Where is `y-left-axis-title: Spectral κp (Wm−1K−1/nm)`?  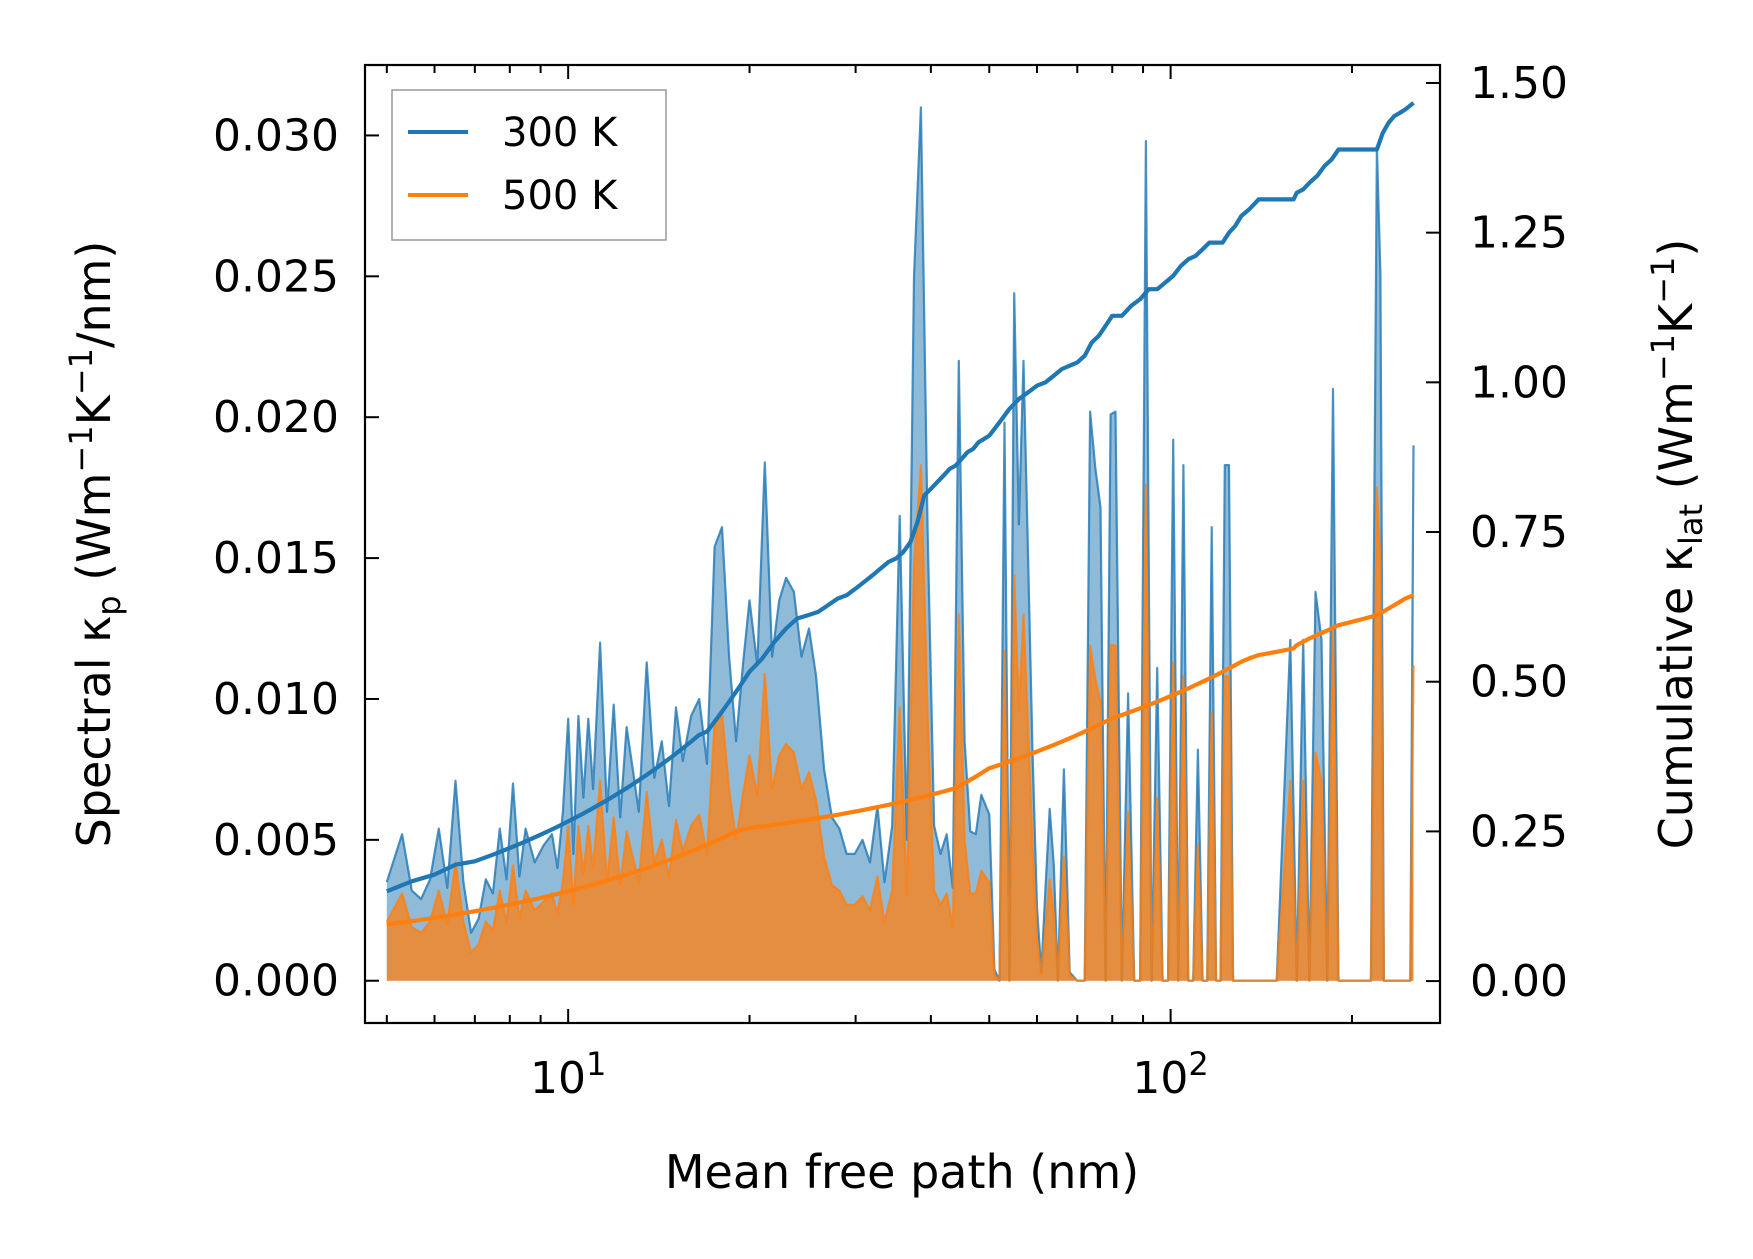 y-left-axis-title: Spectral κp (Wm−1K−1/nm) is located at coordinates (95, 544).